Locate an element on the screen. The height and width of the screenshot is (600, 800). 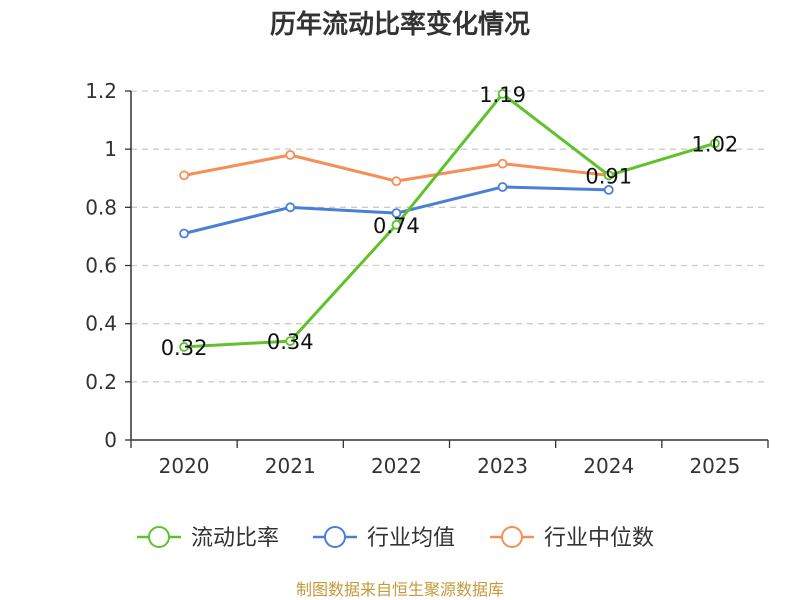
y-tick-label: 0.6 is located at coordinates (101, 266).